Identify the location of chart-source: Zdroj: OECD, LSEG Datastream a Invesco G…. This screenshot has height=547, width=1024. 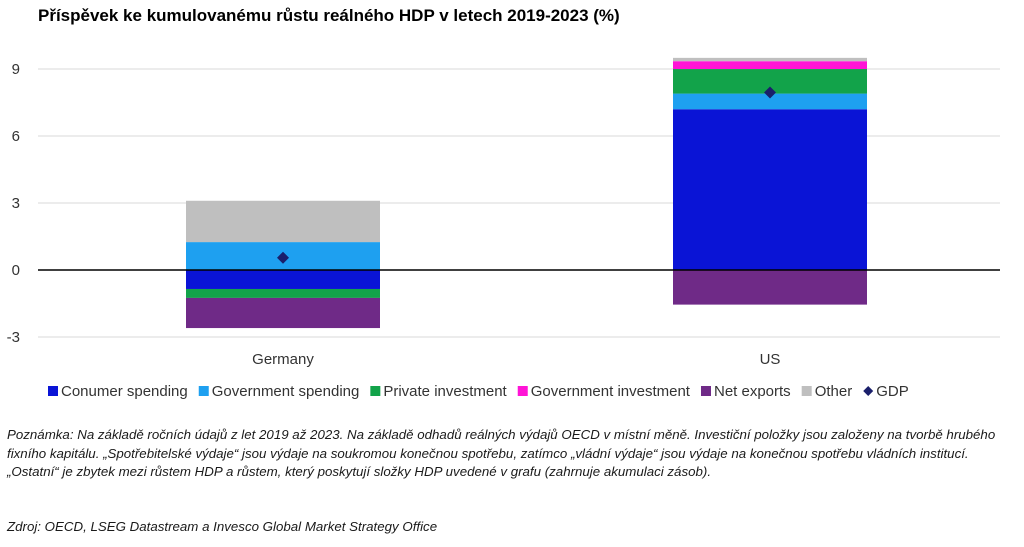
(222, 526).